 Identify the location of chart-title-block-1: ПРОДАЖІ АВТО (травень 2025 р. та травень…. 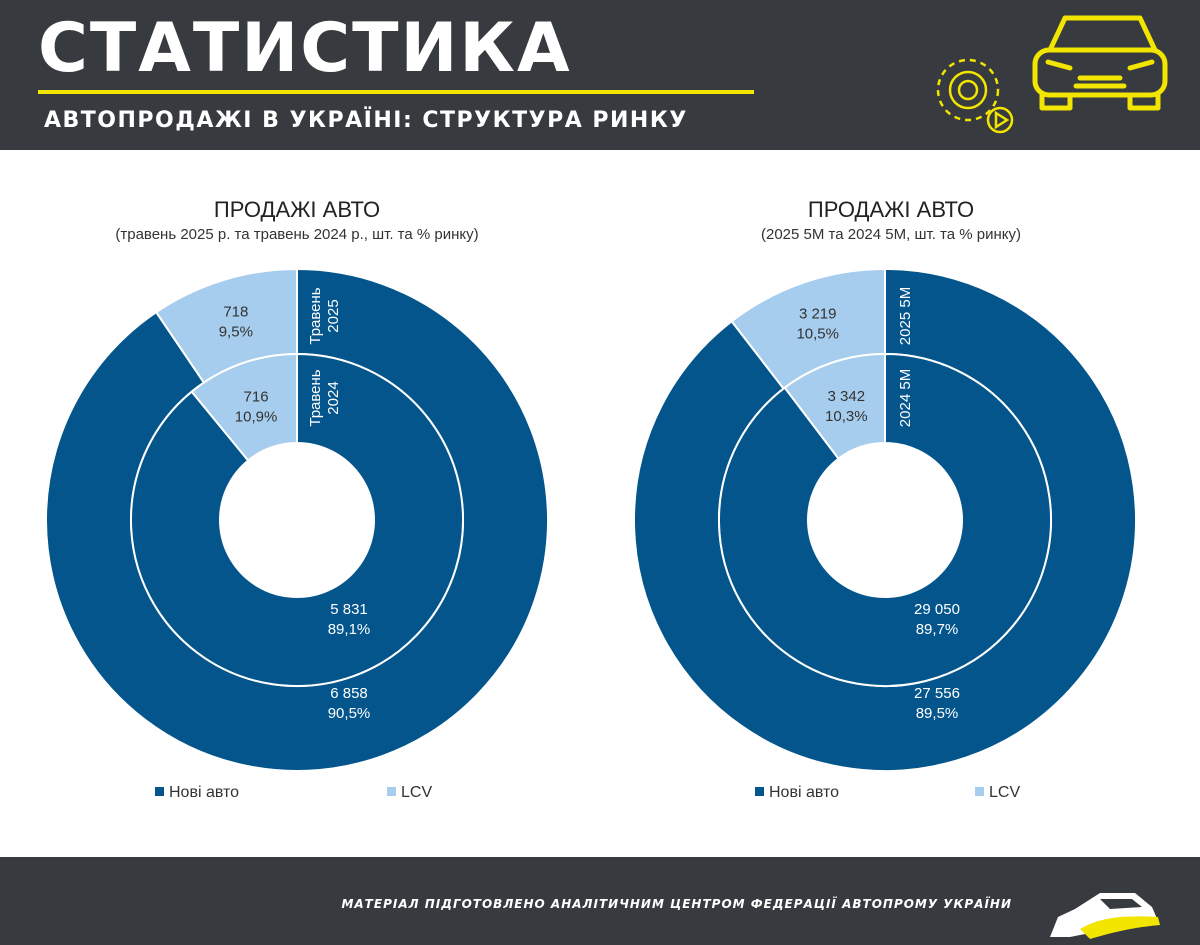
(297, 220).